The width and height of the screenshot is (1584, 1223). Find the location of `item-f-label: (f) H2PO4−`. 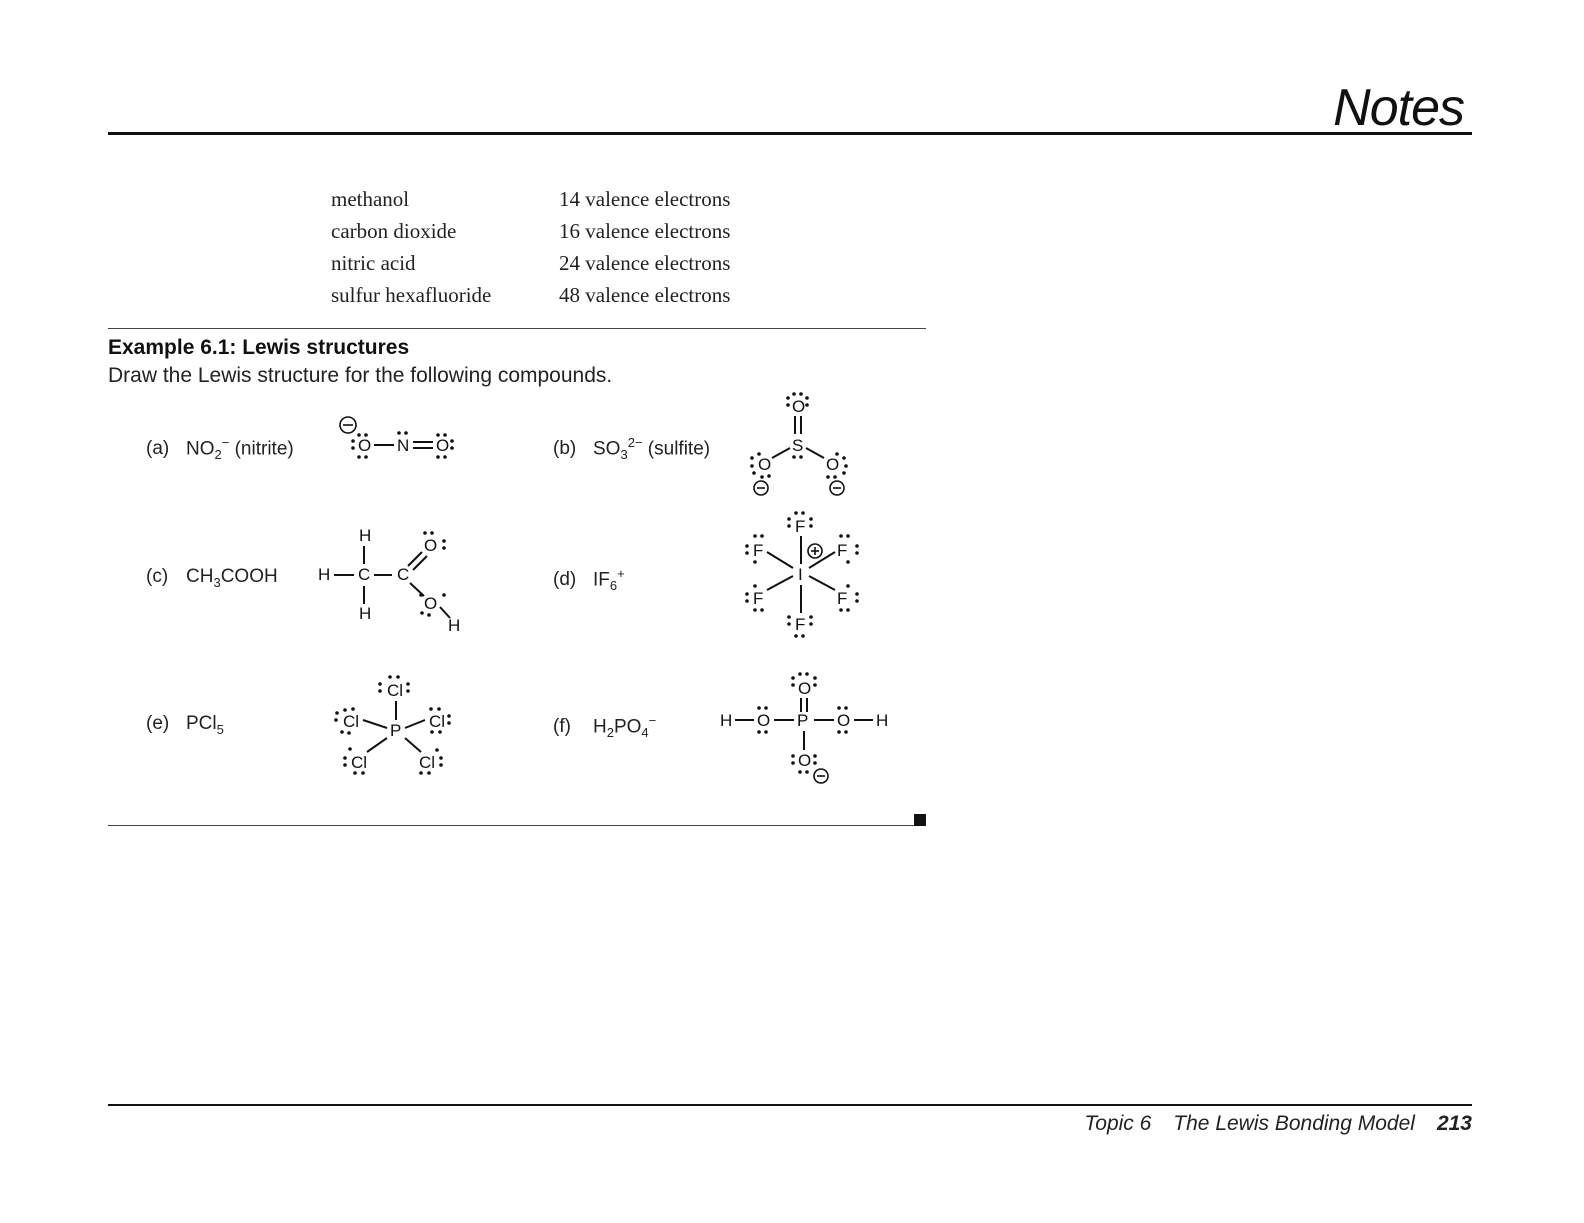

item-f-label: (f) H2PO4− is located at coordinates (605, 727).